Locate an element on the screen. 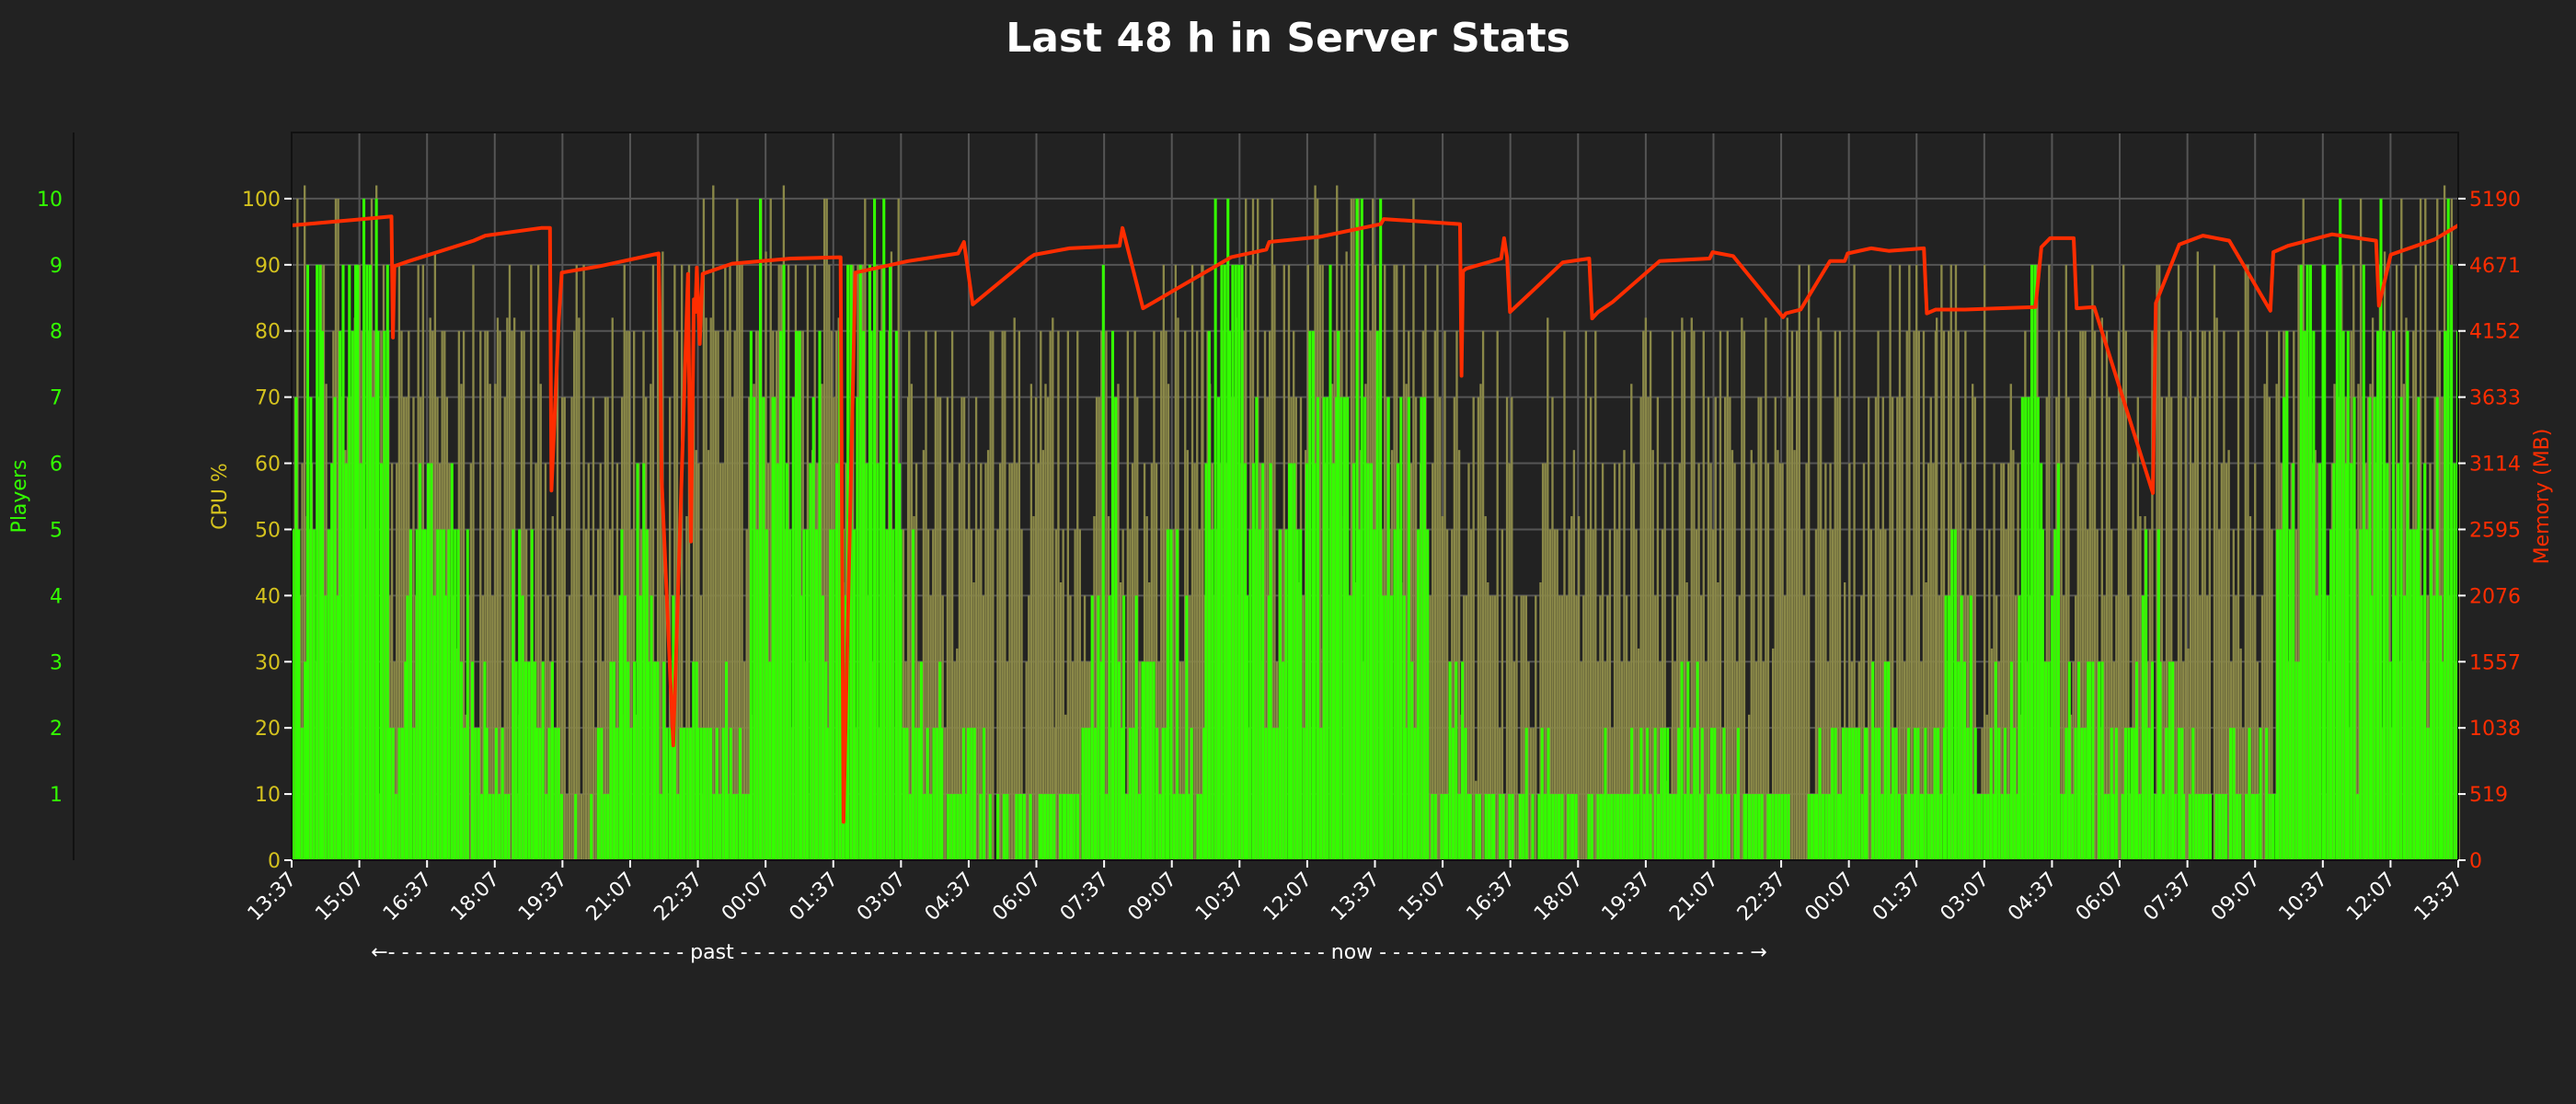 Image resolution: width=2576 pixels, height=1104 pixels. memory-axis-ticks: 0 519 1038 1557 2076 2595 3114 3633 4152 4671 5190 is located at coordinates (2489, 531).